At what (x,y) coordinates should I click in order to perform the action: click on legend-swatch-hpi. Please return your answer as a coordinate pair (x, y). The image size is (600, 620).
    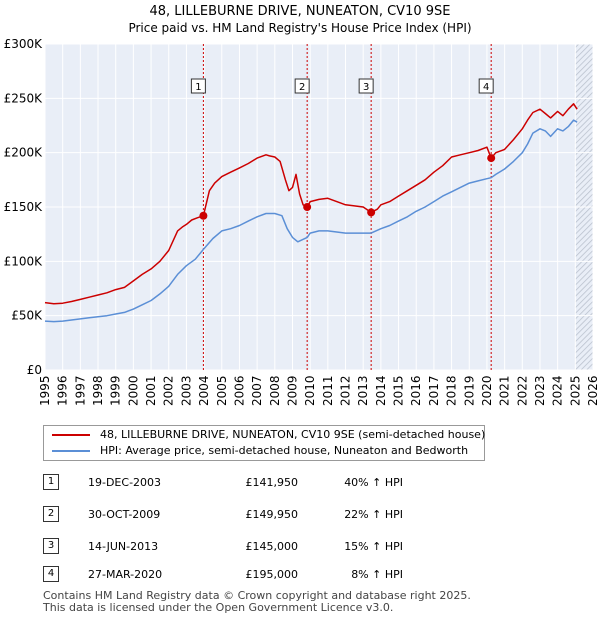
    Looking at the image, I should click on (71, 451).